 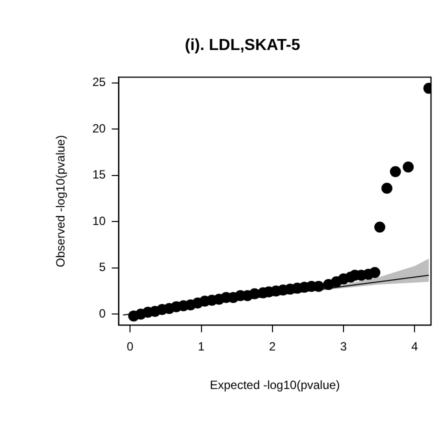 I want to click on y-tick-label: 25, so click(x=99, y=82).